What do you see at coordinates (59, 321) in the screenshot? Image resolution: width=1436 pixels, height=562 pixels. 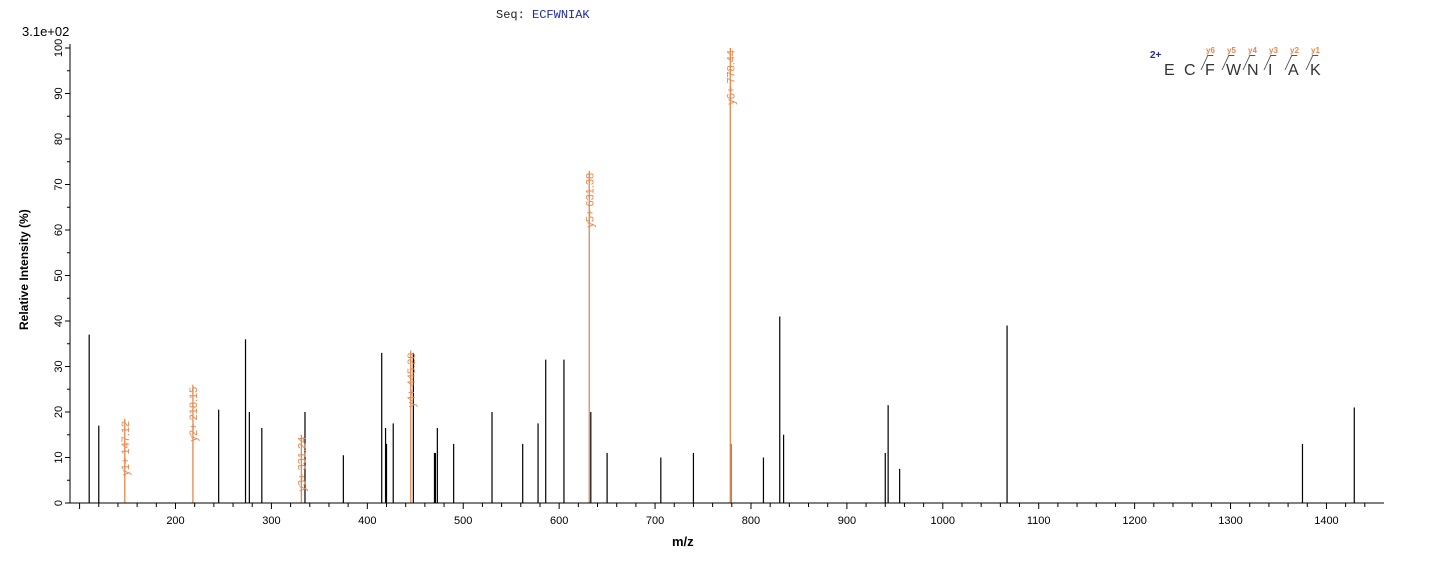 I see `y-tick-label: 40` at bounding box center [59, 321].